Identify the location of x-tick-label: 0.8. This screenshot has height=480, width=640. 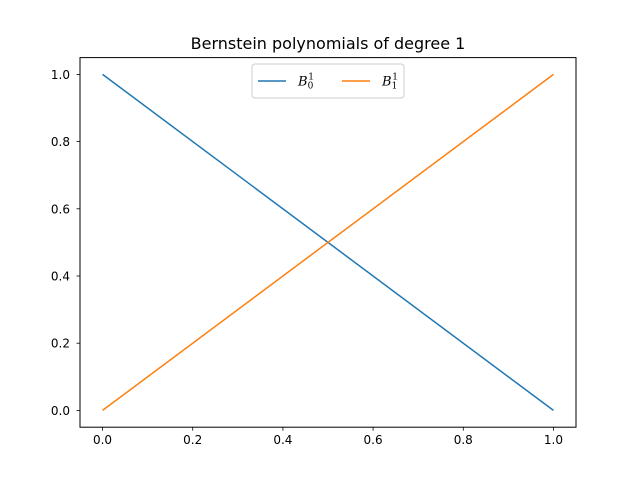
(463, 440).